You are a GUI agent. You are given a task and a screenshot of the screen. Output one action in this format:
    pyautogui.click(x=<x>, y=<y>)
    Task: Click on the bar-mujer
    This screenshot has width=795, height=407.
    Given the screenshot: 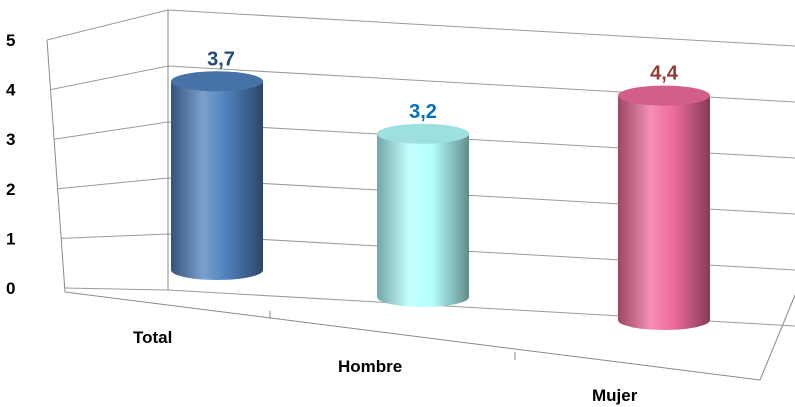 What is the action you would take?
    pyautogui.click(x=664, y=207)
    